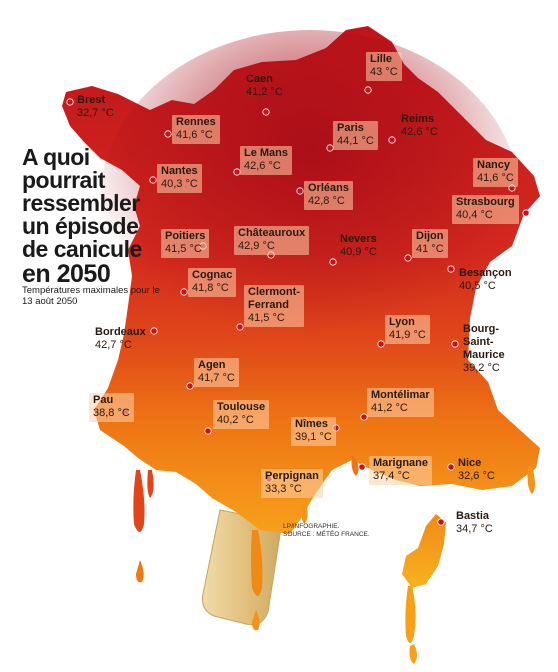  Describe the element at coordinates (481, 368) in the screenshot. I see `city-temperature: 39,2 °C` at that location.